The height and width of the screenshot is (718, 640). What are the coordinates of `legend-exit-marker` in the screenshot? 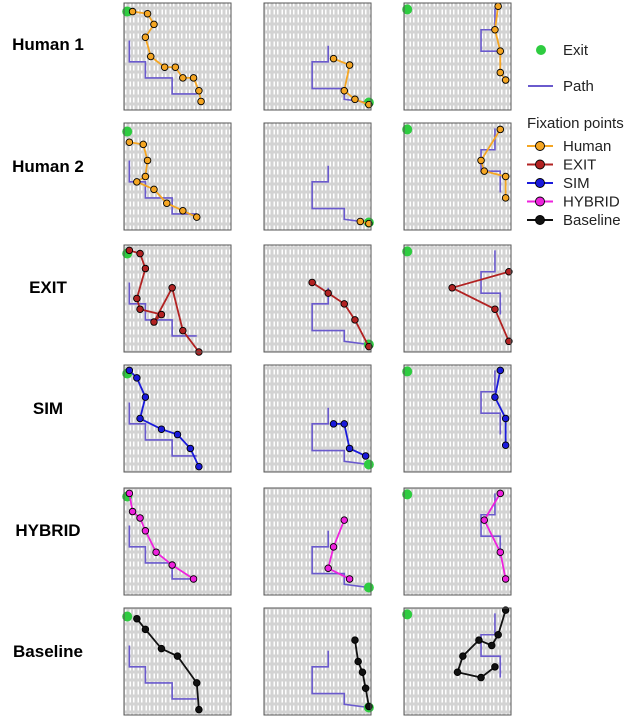 It's located at (541, 50).